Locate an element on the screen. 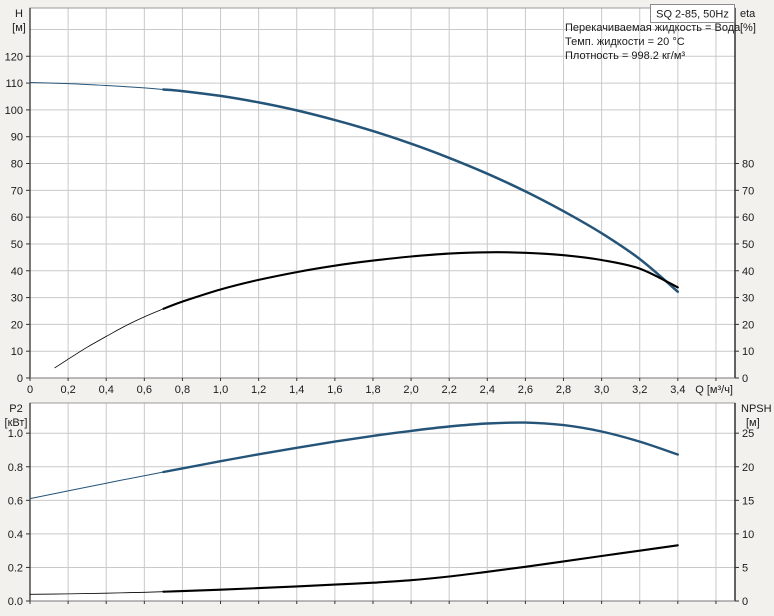 The width and height of the screenshot is (774, 616). x-tick-label: 1,4 is located at coordinates (296, 390).